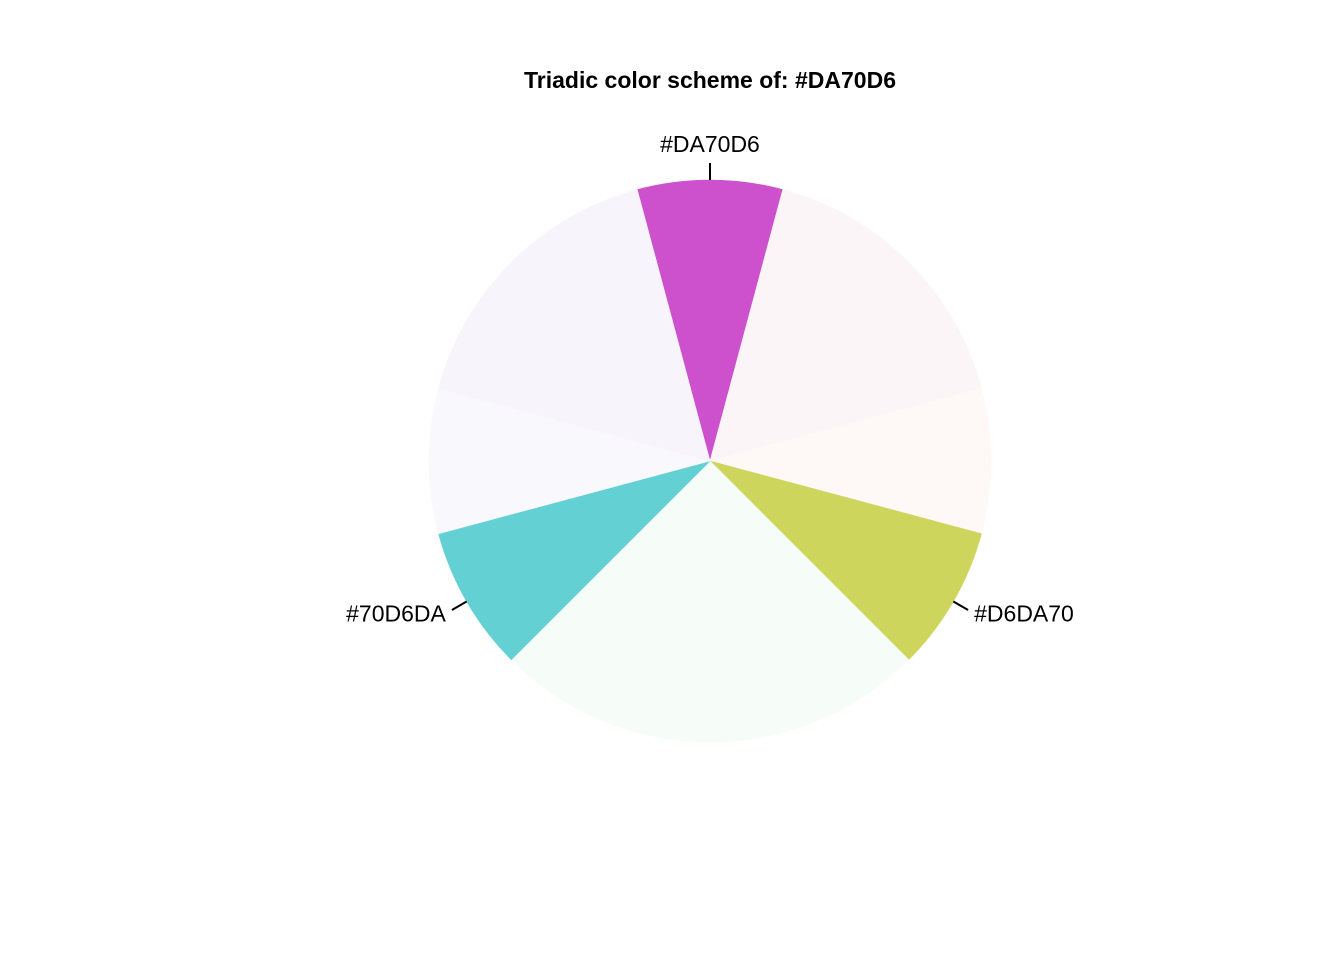 This screenshot has height=960, width=1344. What do you see at coordinates (710, 144) in the screenshot?
I see `slice-label: #DA70D6` at bounding box center [710, 144].